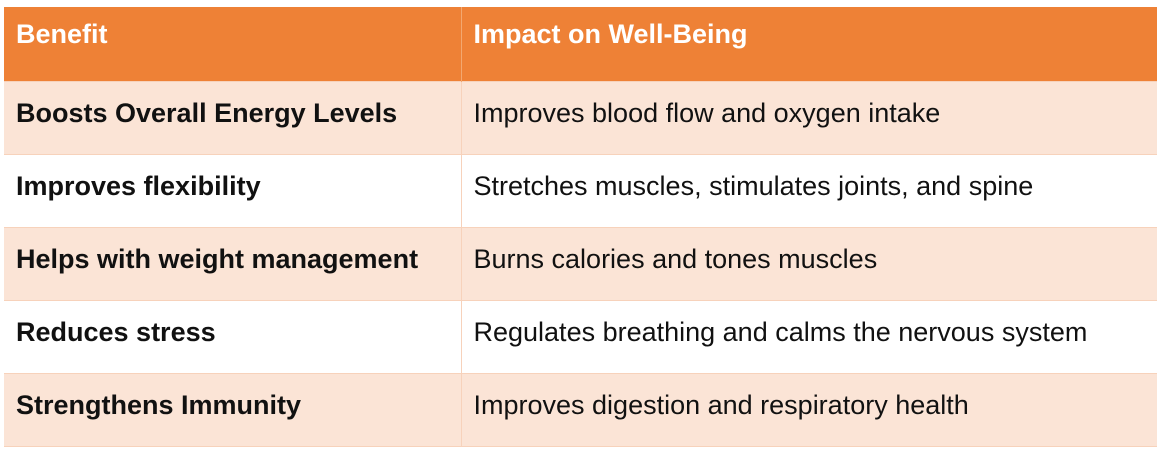  I want to click on benefit-cell: Boosts Overall Energy Levels, so click(233, 117).